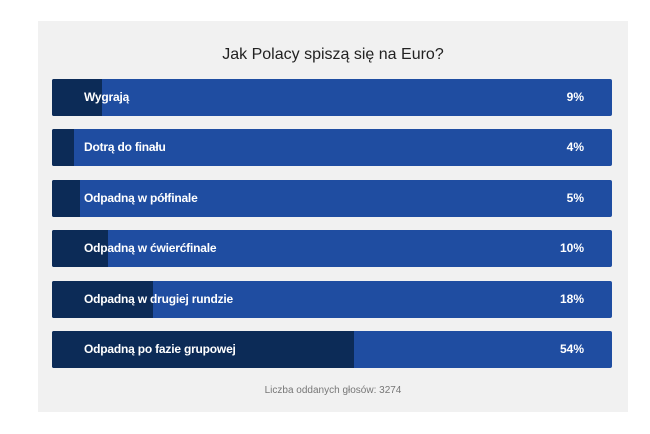 Image resolution: width=650 pixels, height=434 pixels. What do you see at coordinates (571, 298) in the screenshot?
I see `option-percent: 18%` at bounding box center [571, 298].